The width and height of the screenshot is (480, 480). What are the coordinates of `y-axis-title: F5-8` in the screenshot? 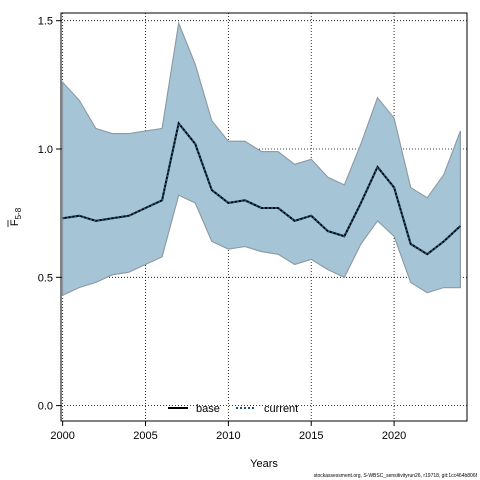 It's located at (15, 217).